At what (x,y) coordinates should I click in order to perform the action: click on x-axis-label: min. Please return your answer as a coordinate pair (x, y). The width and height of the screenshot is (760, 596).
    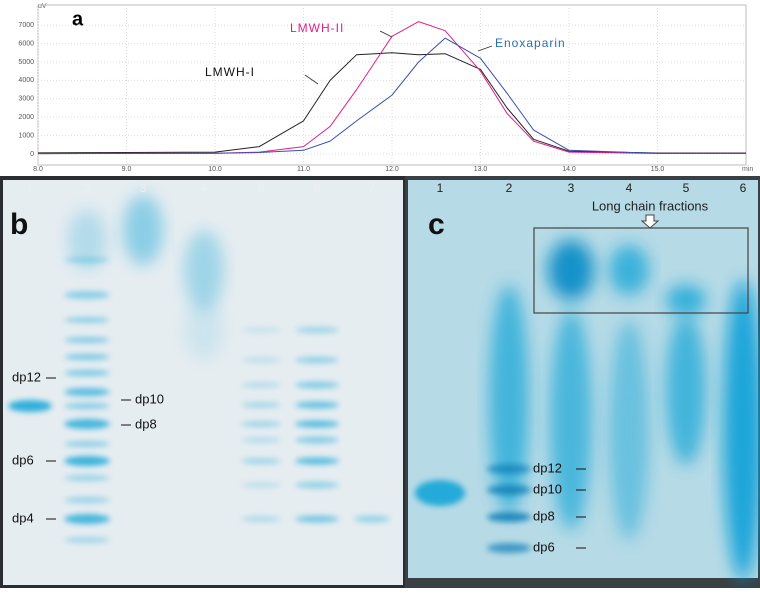
    Looking at the image, I should click on (747, 169).